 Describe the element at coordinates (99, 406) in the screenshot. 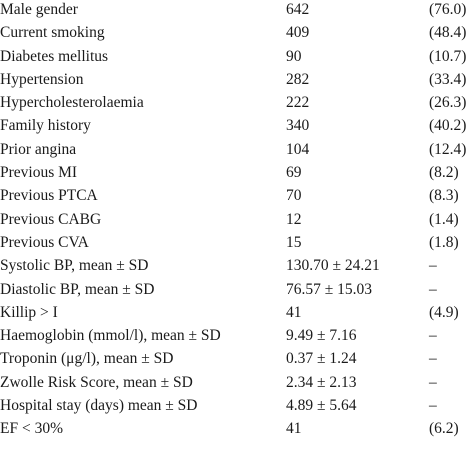

I see `row-label: Hospital stay (days) mean ± SD` at that location.